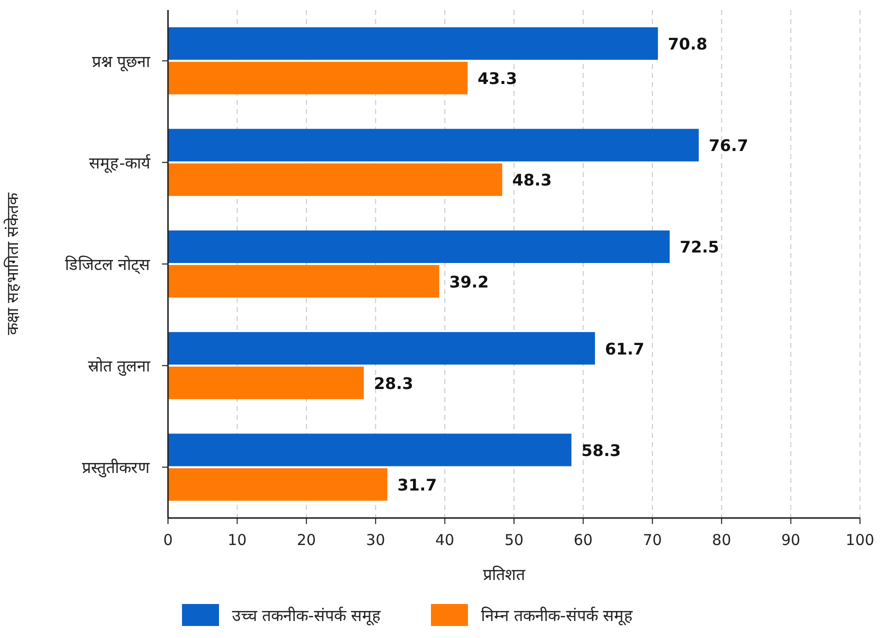 The height and width of the screenshot is (638, 885). What do you see at coordinates (556, 616) in the screenshot?
I see `legend-label: निम्न तकनीक-संपर्क समूह` at bounding box center [556, 616].